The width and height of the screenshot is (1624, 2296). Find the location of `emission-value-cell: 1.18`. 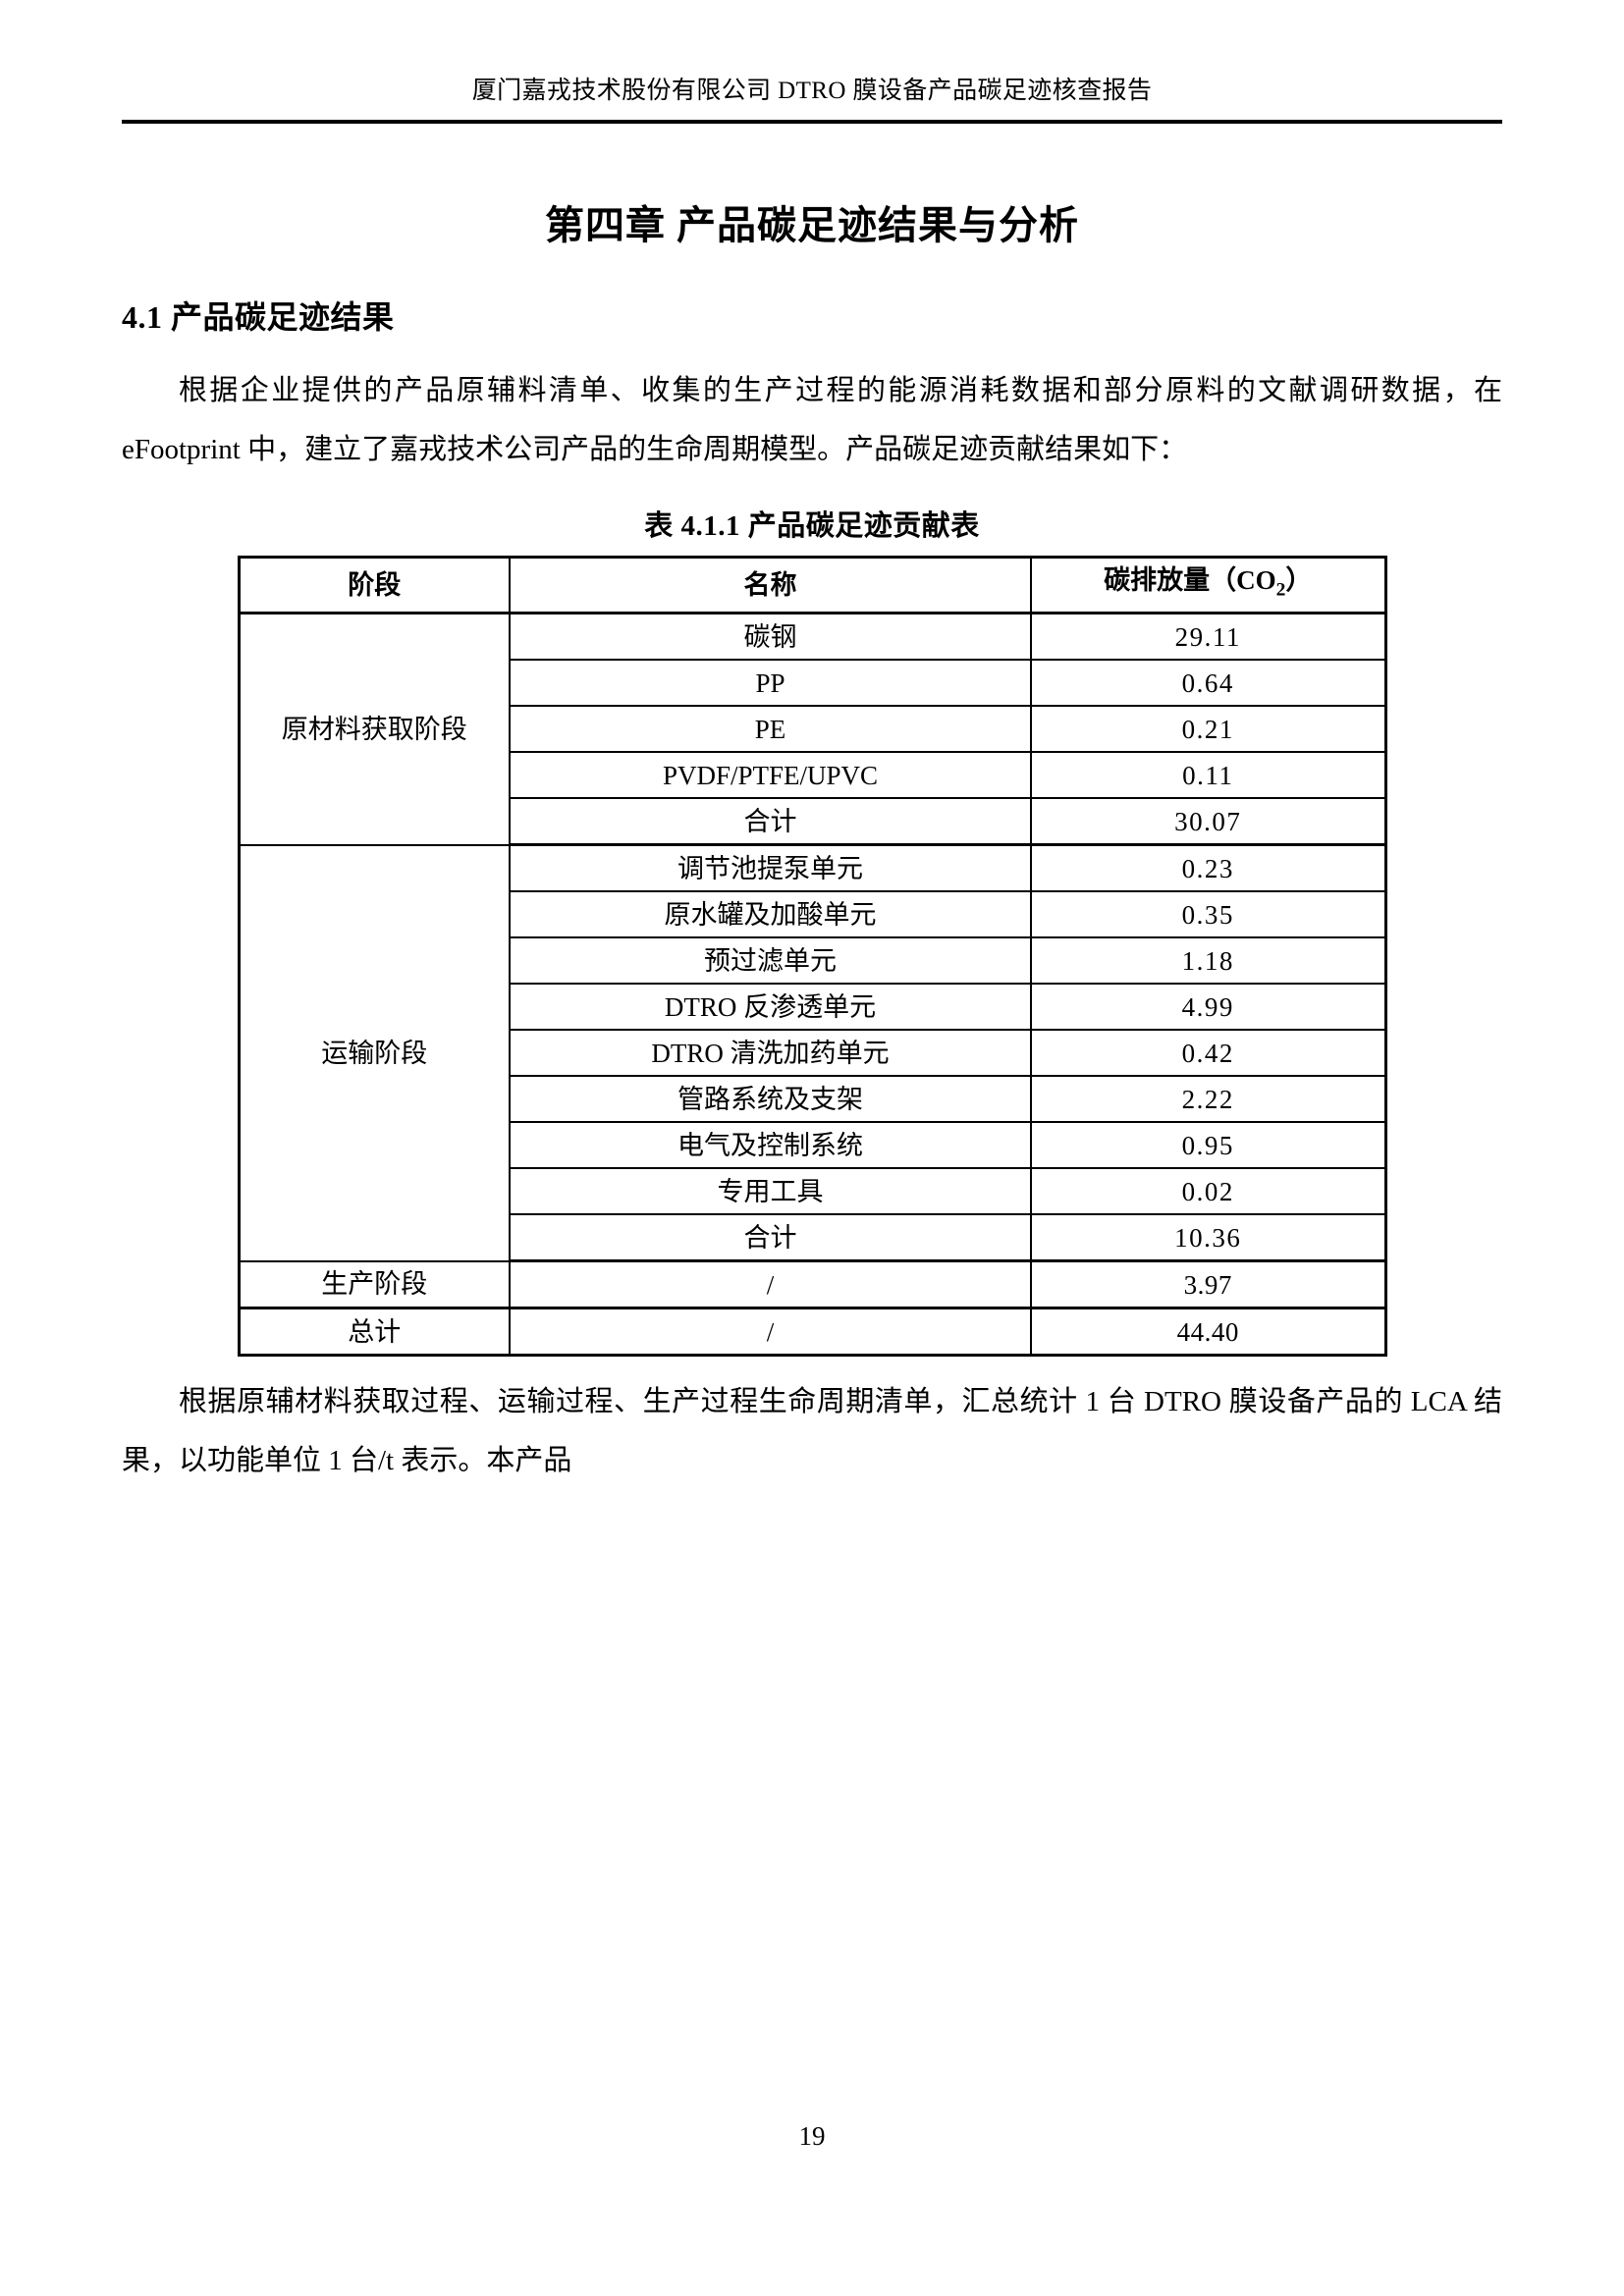

emission-value-cell: 1.18 is located at coordinates (1208, 961).